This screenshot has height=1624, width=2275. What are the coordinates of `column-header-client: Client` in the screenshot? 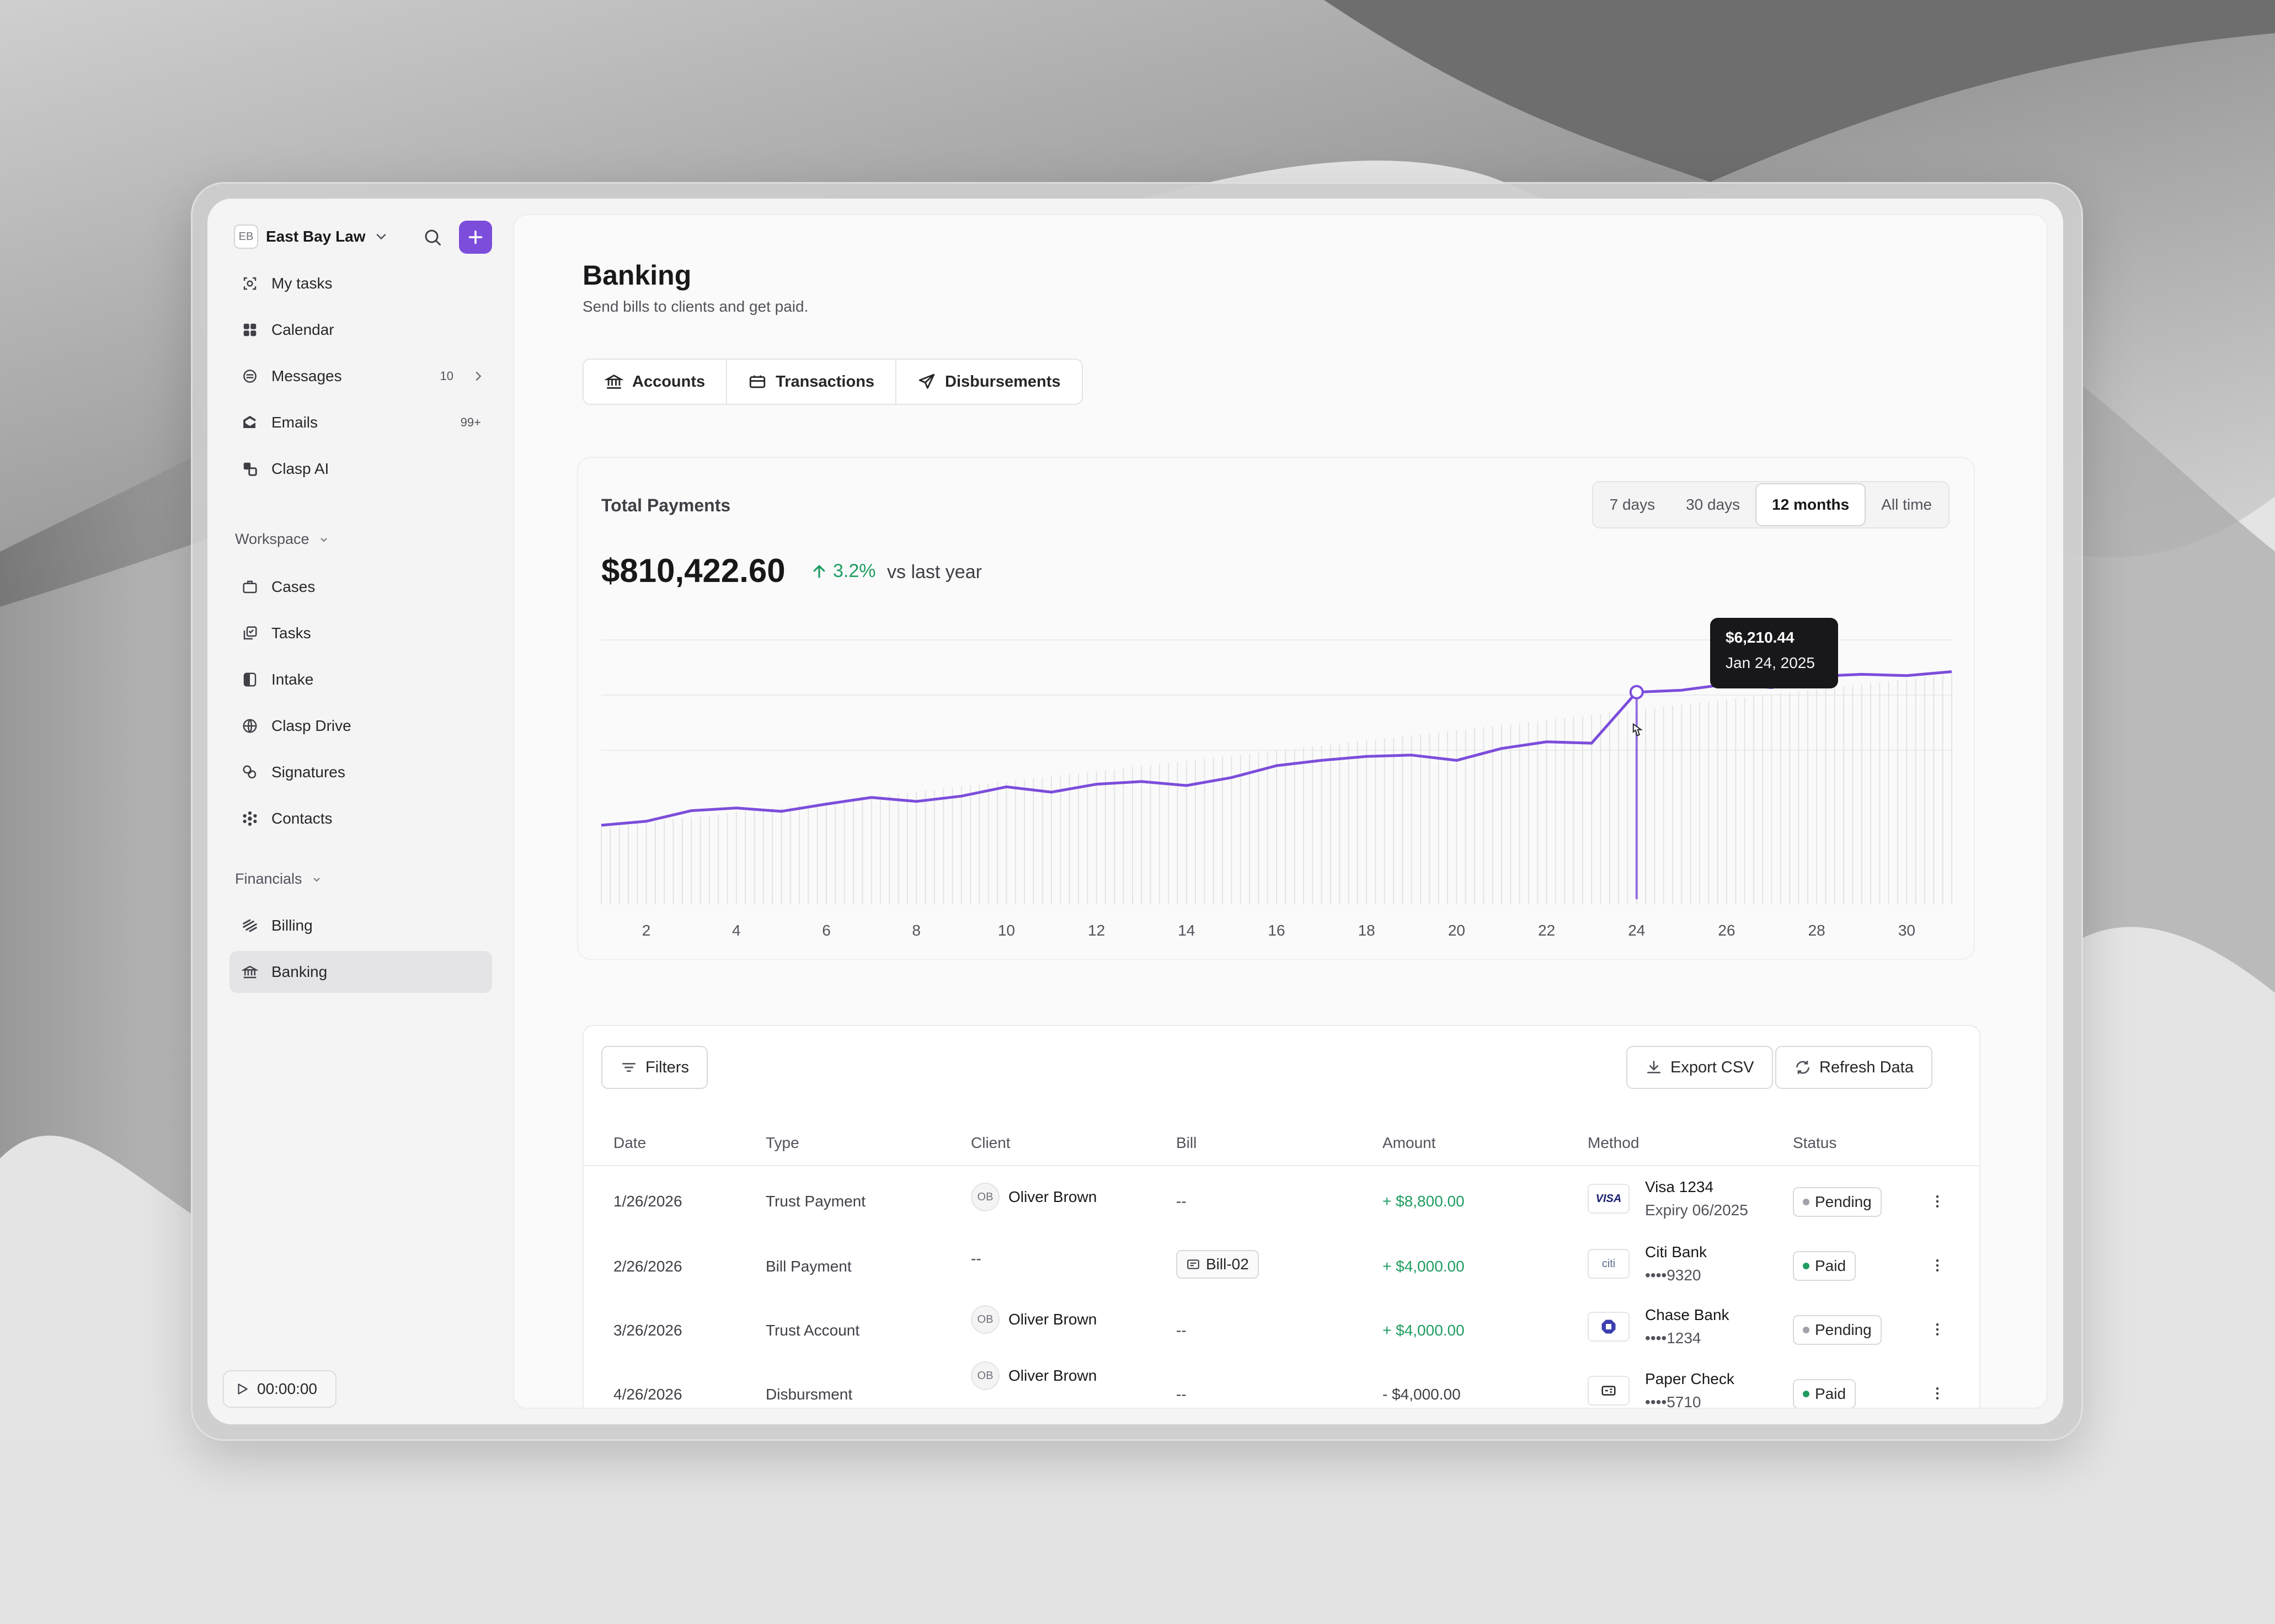 It's located at (991, 1142).